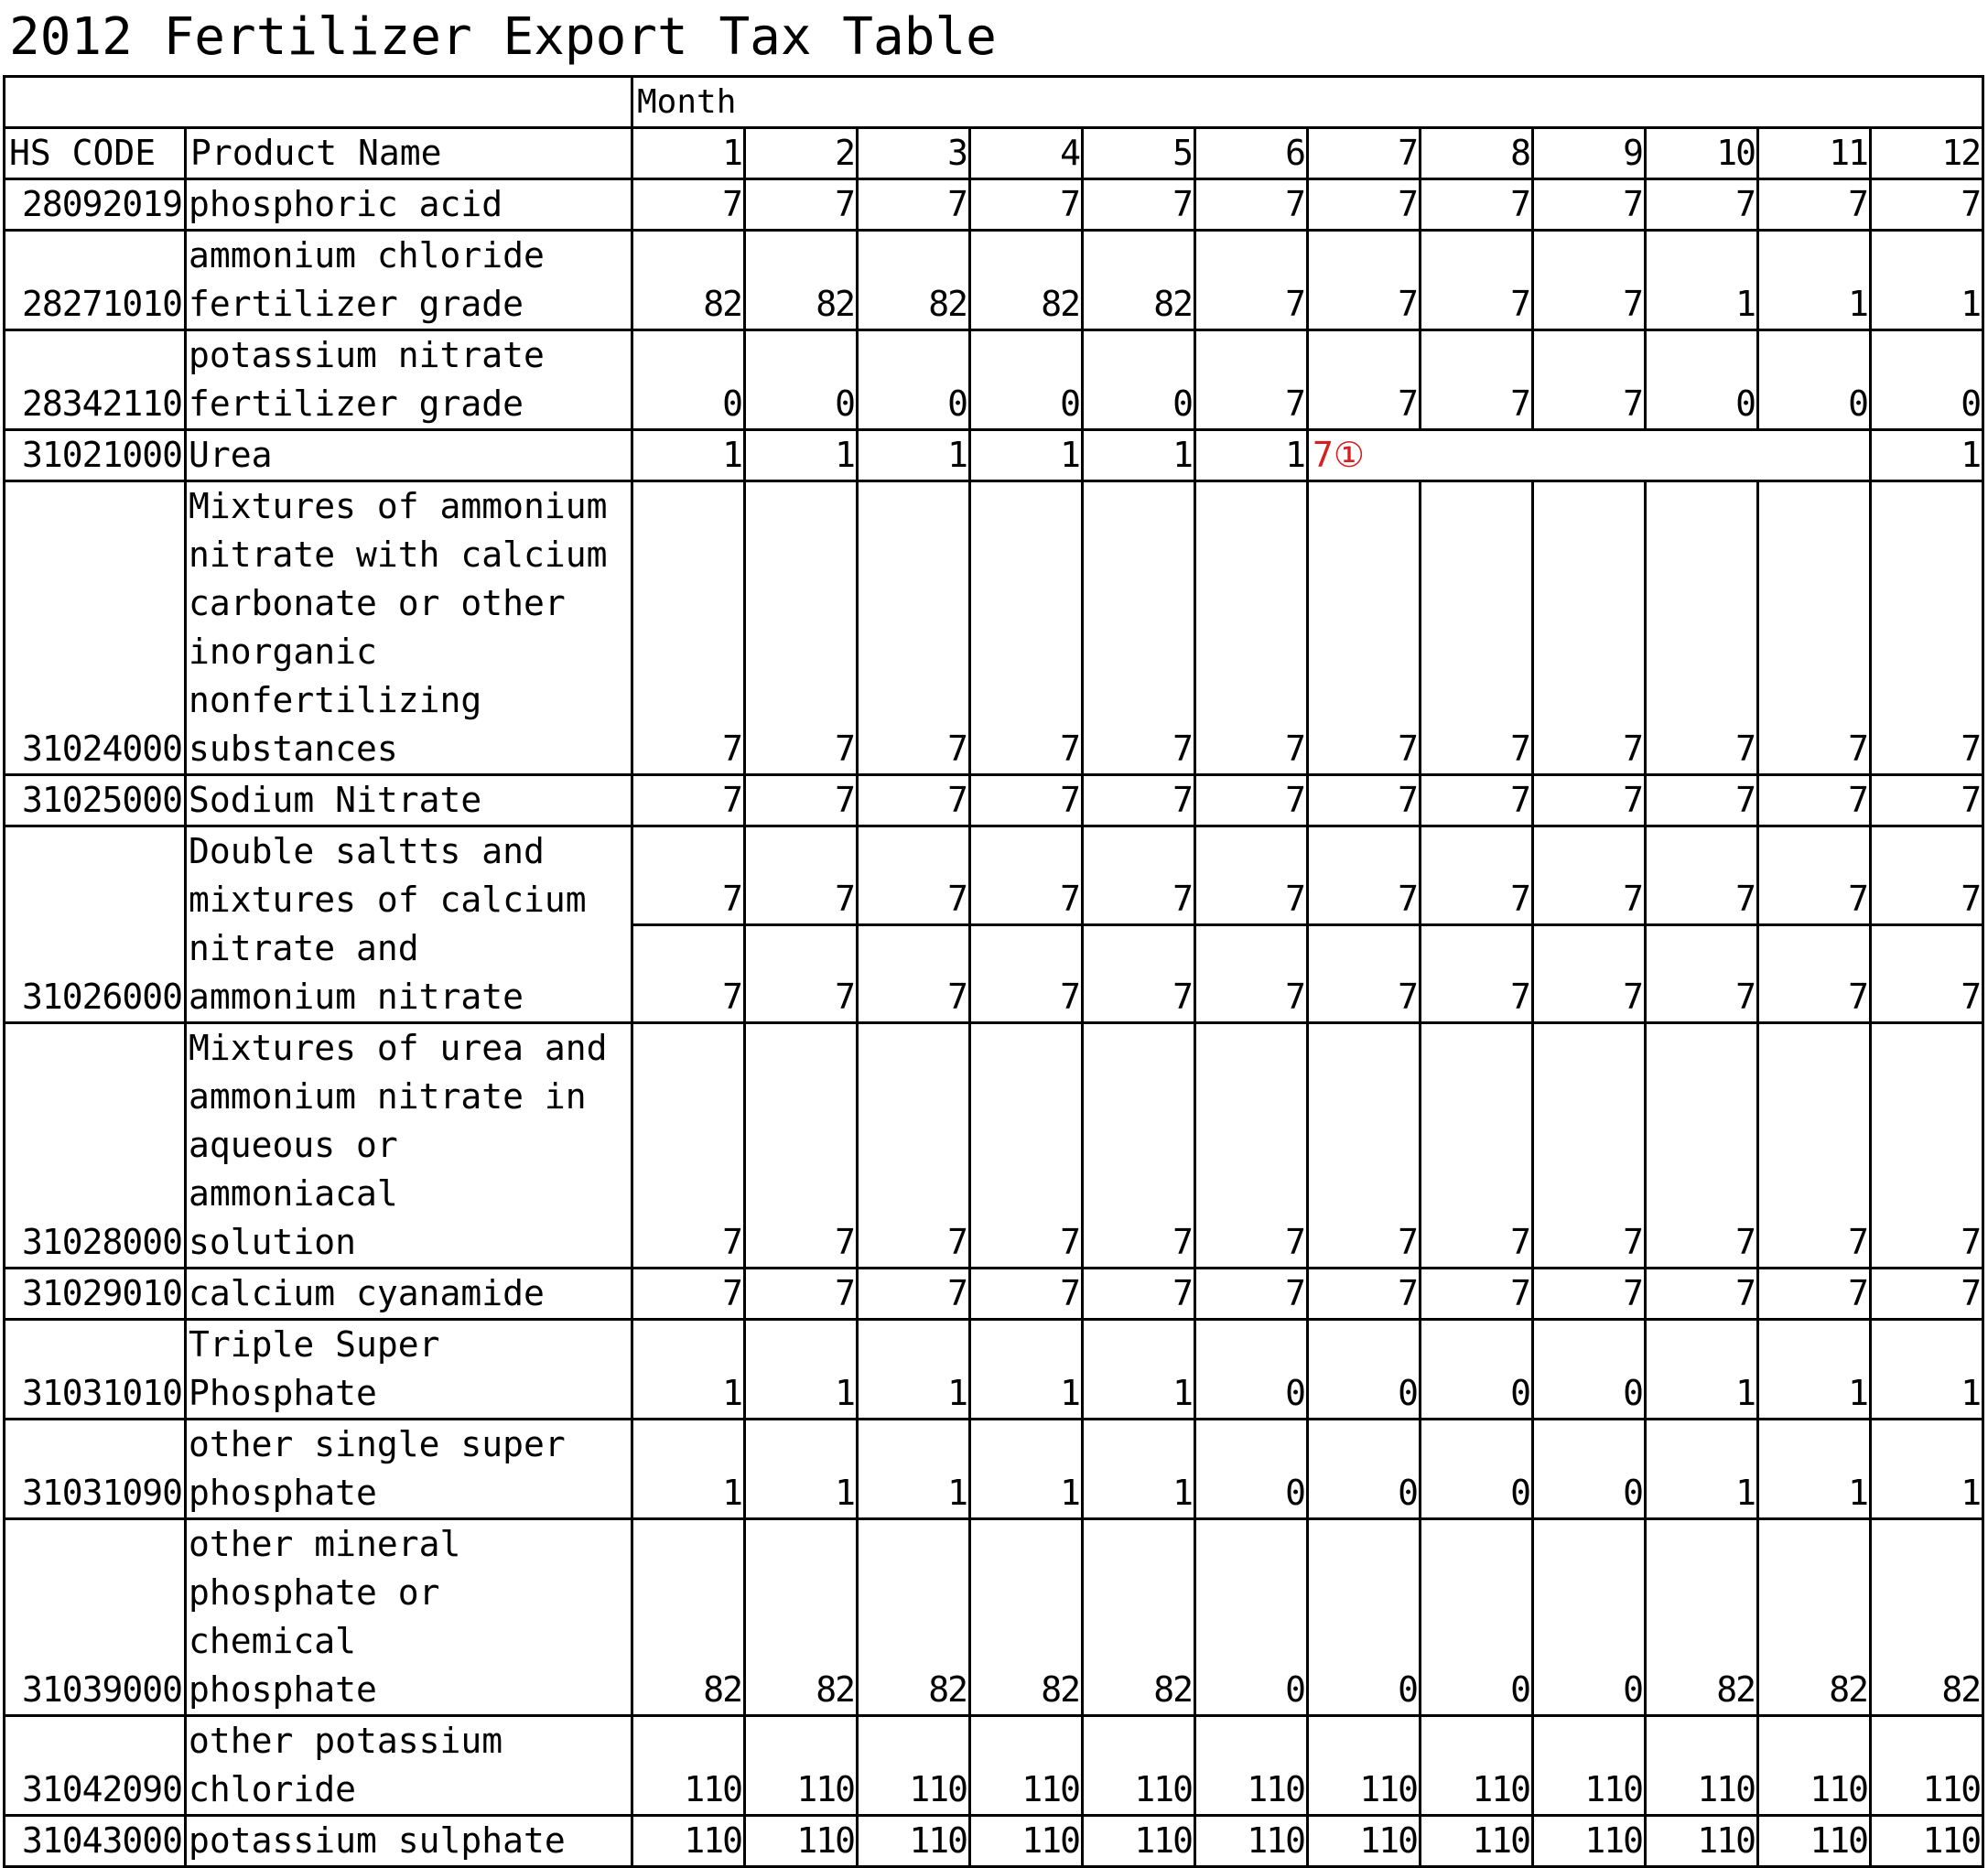  Describe the element at coordinates (1251, 153) in the screenshot. I see `month-header-6: 6` at that location.